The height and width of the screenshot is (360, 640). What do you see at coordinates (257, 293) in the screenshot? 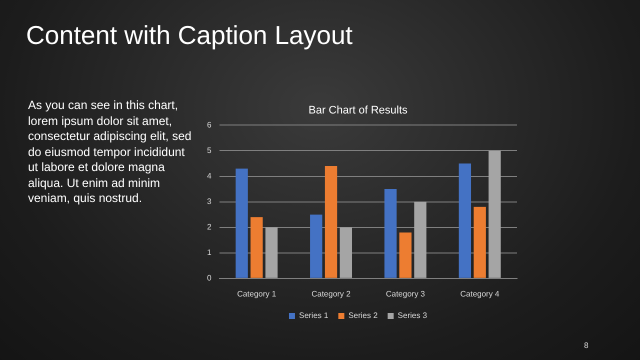
I see `x-tick-label: Category 1` at bounding box center [257, 293].